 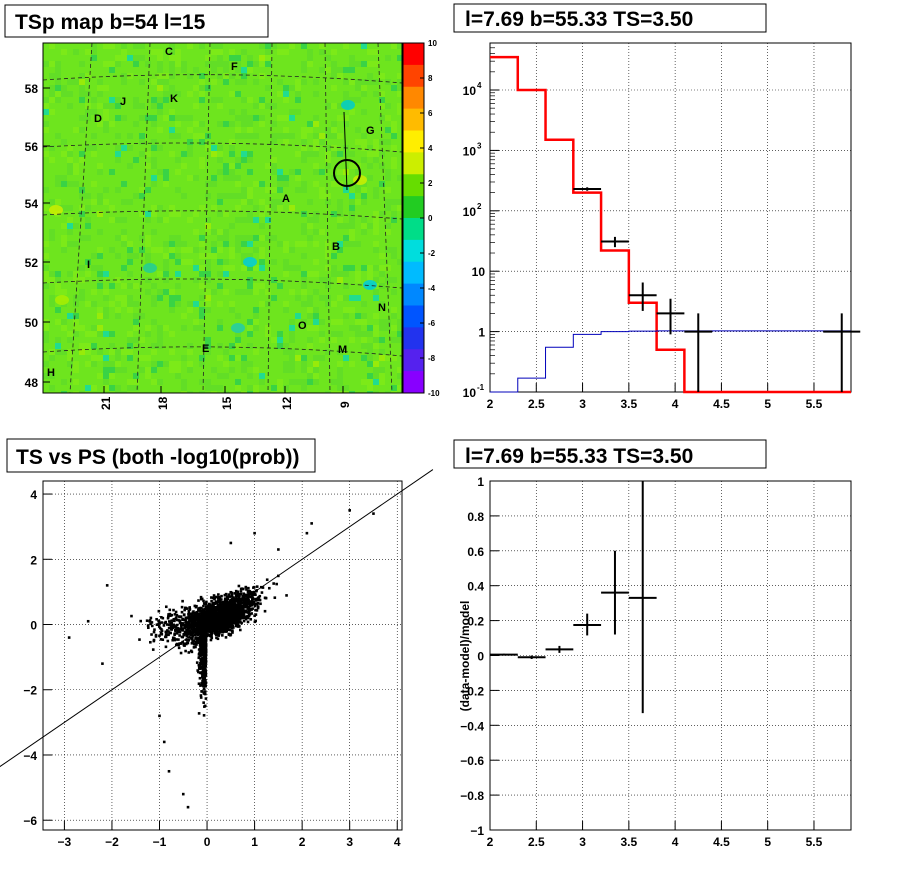 I want to click on spectrum-y-tick-exponent: 4, so click(x=479, y=85).